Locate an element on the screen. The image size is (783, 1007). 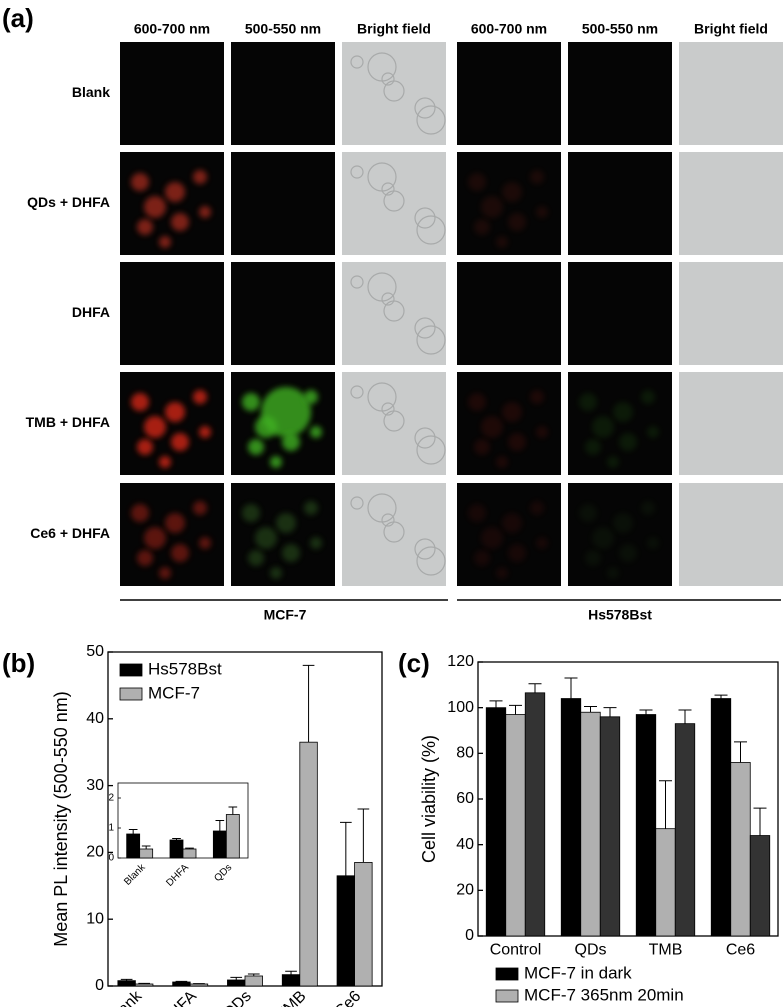
x-tick-label: DHFA is located at coordinates (177, 875).